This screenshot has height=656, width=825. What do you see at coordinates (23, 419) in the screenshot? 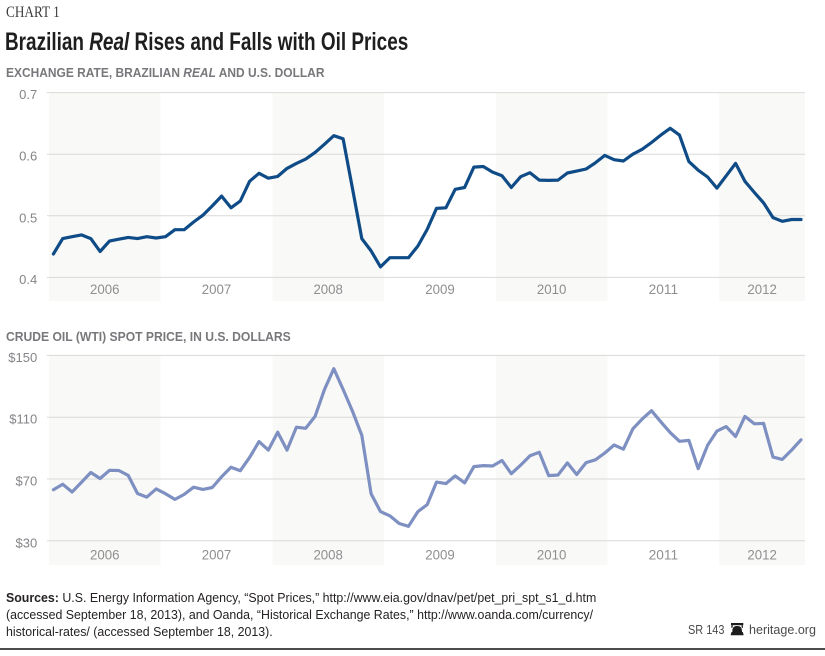
I see `svg-text: $110` at bounding box center [23, 419].